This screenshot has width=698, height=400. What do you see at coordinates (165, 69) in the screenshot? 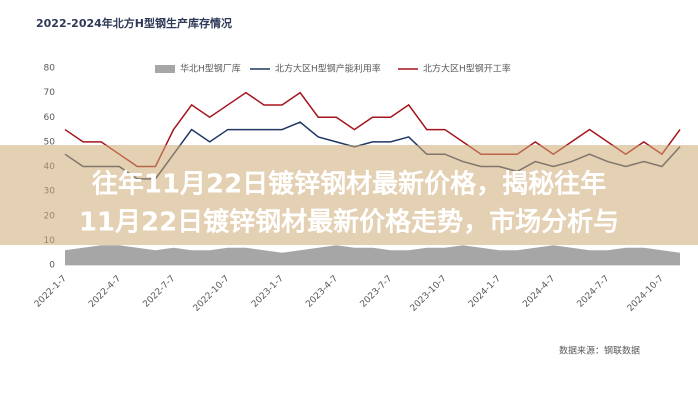
I see `legend-swatch` at bounding box center [165, 69].